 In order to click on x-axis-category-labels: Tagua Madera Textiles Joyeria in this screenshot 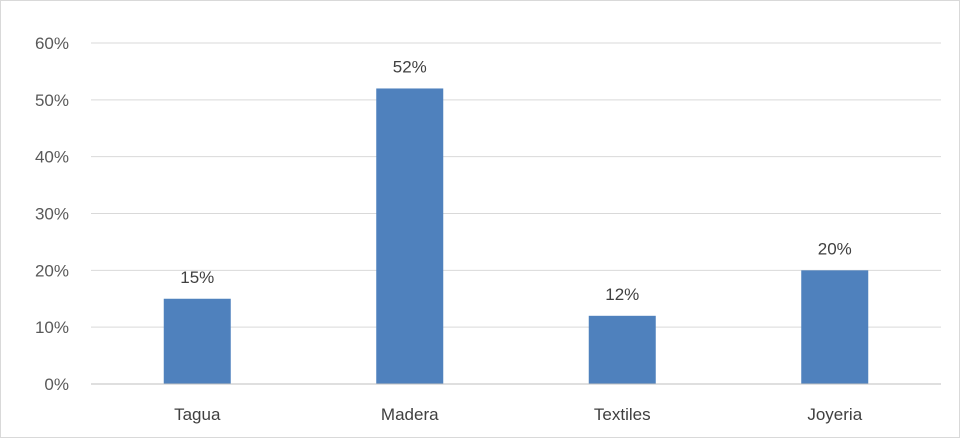, I will do `click(518, 414)`.